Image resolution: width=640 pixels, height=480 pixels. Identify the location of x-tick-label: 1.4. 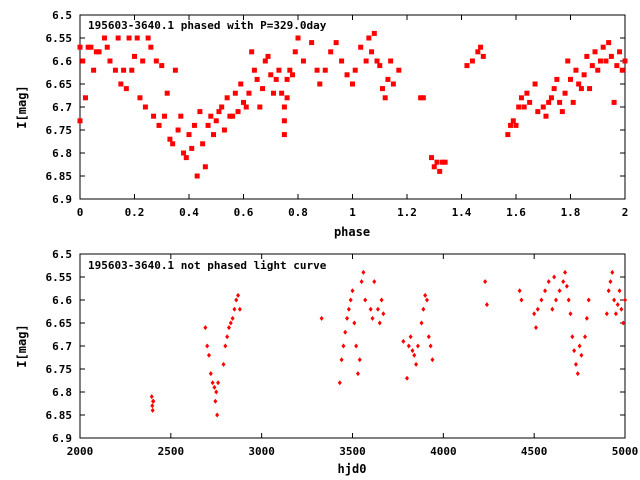
(462, 212).